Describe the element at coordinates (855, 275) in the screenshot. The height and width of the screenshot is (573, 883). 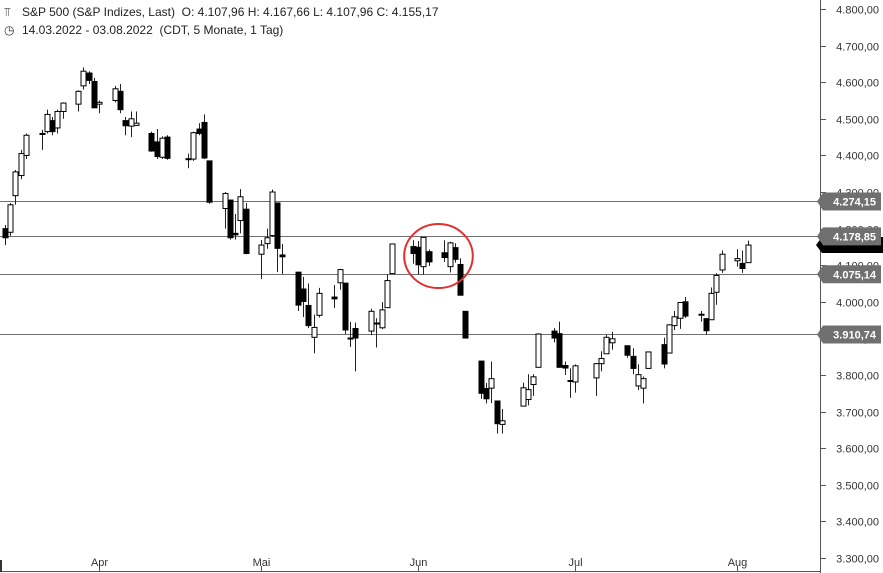
I see `level-label: 4.075,14` at that location.